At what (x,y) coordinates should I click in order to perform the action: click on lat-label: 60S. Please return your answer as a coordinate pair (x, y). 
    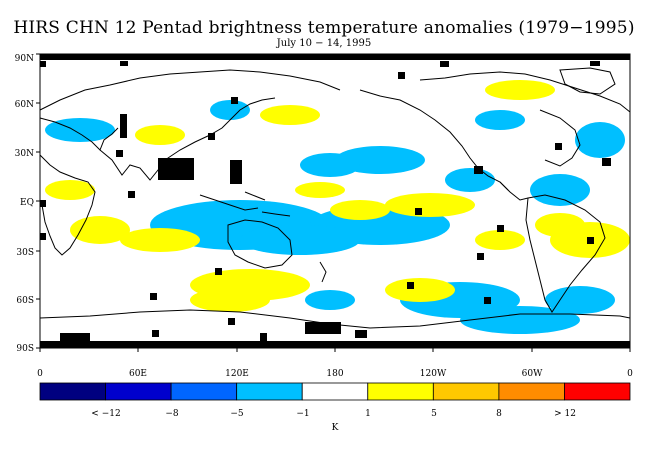
    Looking at the image, I should click on (25, 301).